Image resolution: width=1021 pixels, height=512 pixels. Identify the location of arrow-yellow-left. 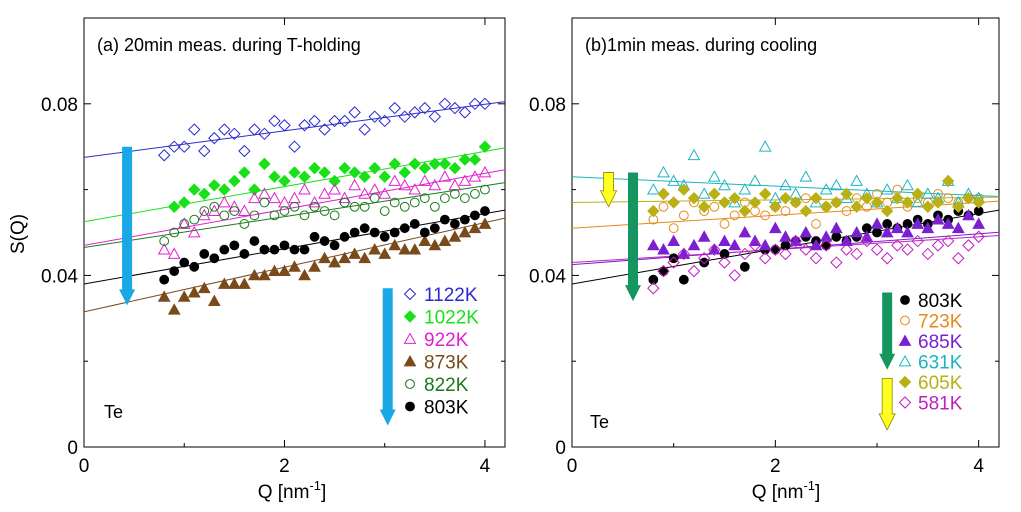
(608, 190).